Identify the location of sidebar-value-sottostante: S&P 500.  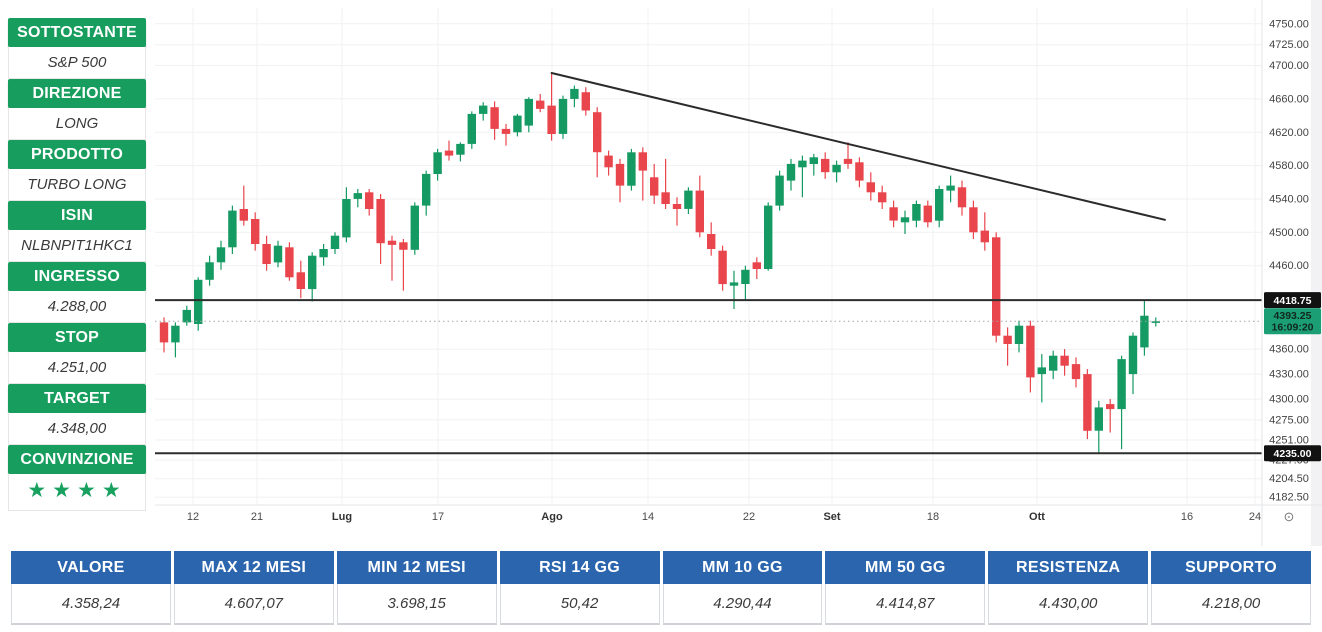
(77, 63).